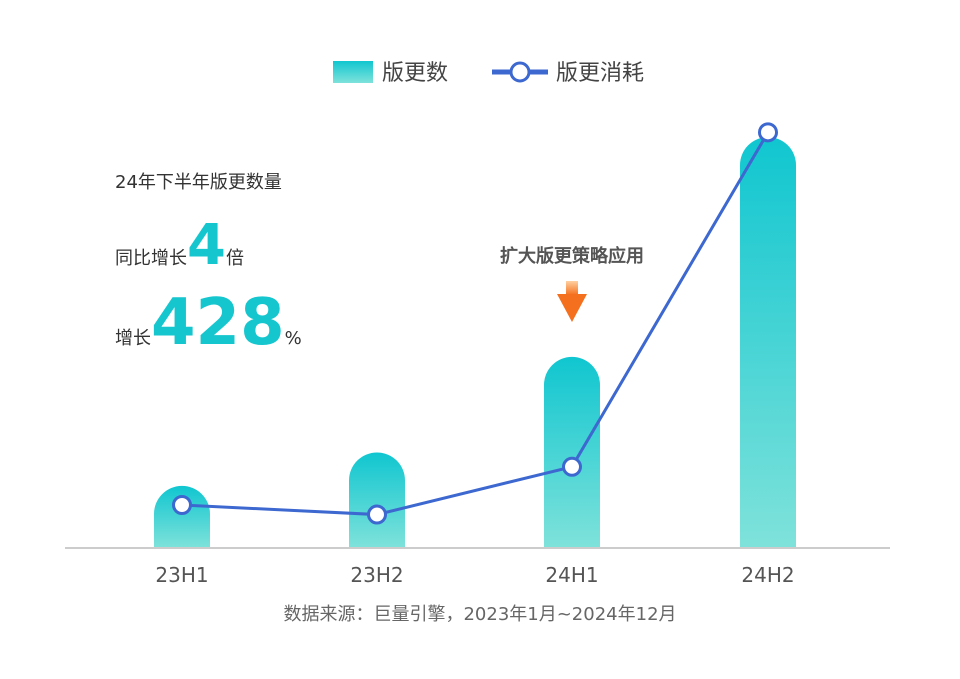 The height and width of the screenshot is (679, 960). What do you see at coordinates (151, 258) in the screenshot?
I see `annotation-yoy-prefix: 同比增长` at bounding box center [151, 258].